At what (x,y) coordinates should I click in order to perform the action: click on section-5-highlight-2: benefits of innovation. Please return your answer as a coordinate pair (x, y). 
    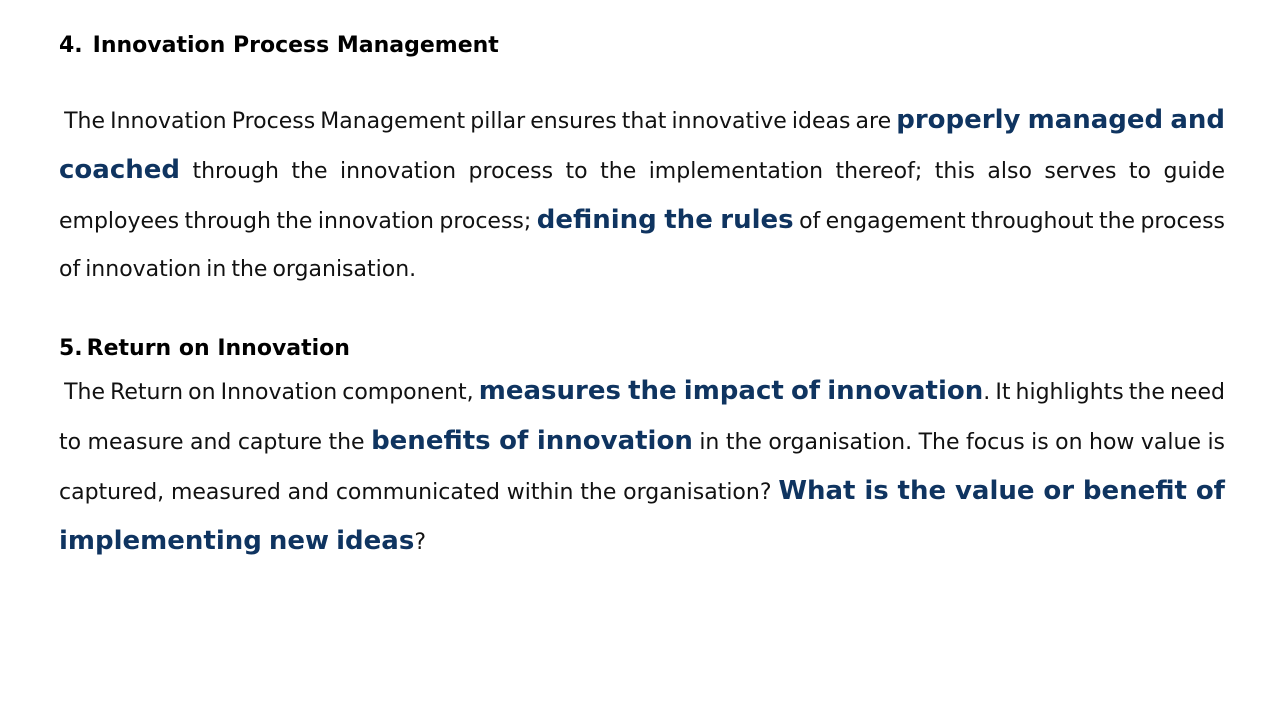
    Looking at the image, I should click on (532, 441).